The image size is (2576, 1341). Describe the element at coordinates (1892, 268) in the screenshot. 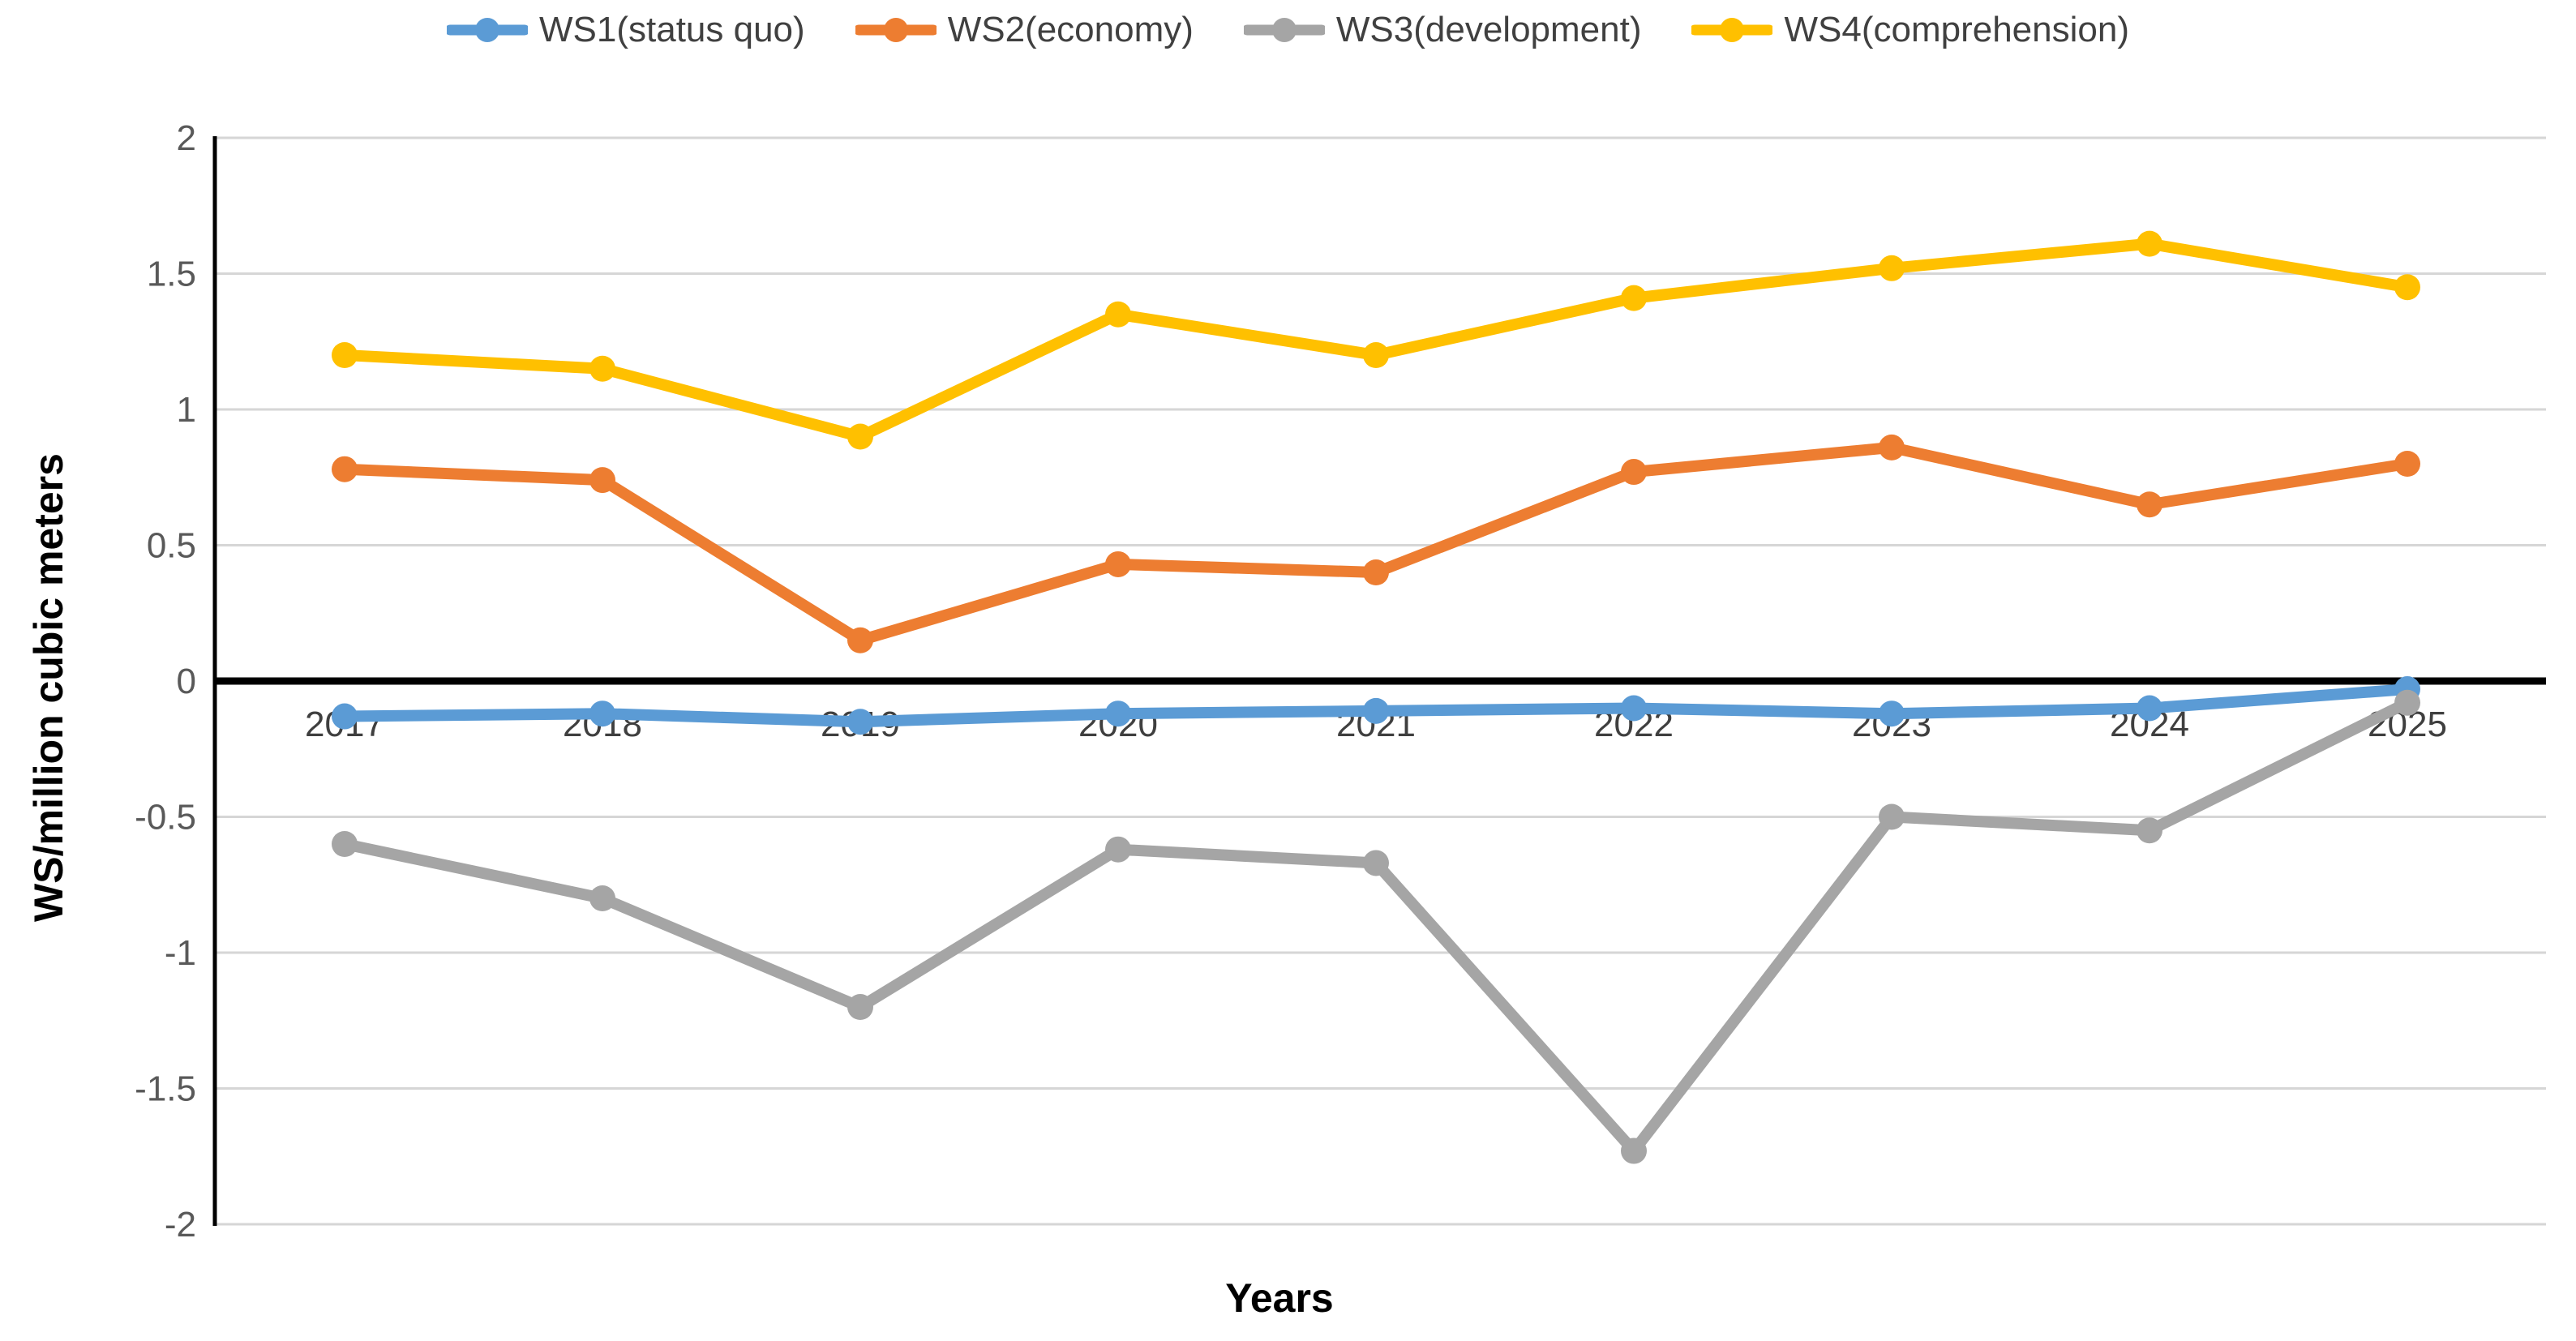

I see `data-point-ws4-2023` at that location.